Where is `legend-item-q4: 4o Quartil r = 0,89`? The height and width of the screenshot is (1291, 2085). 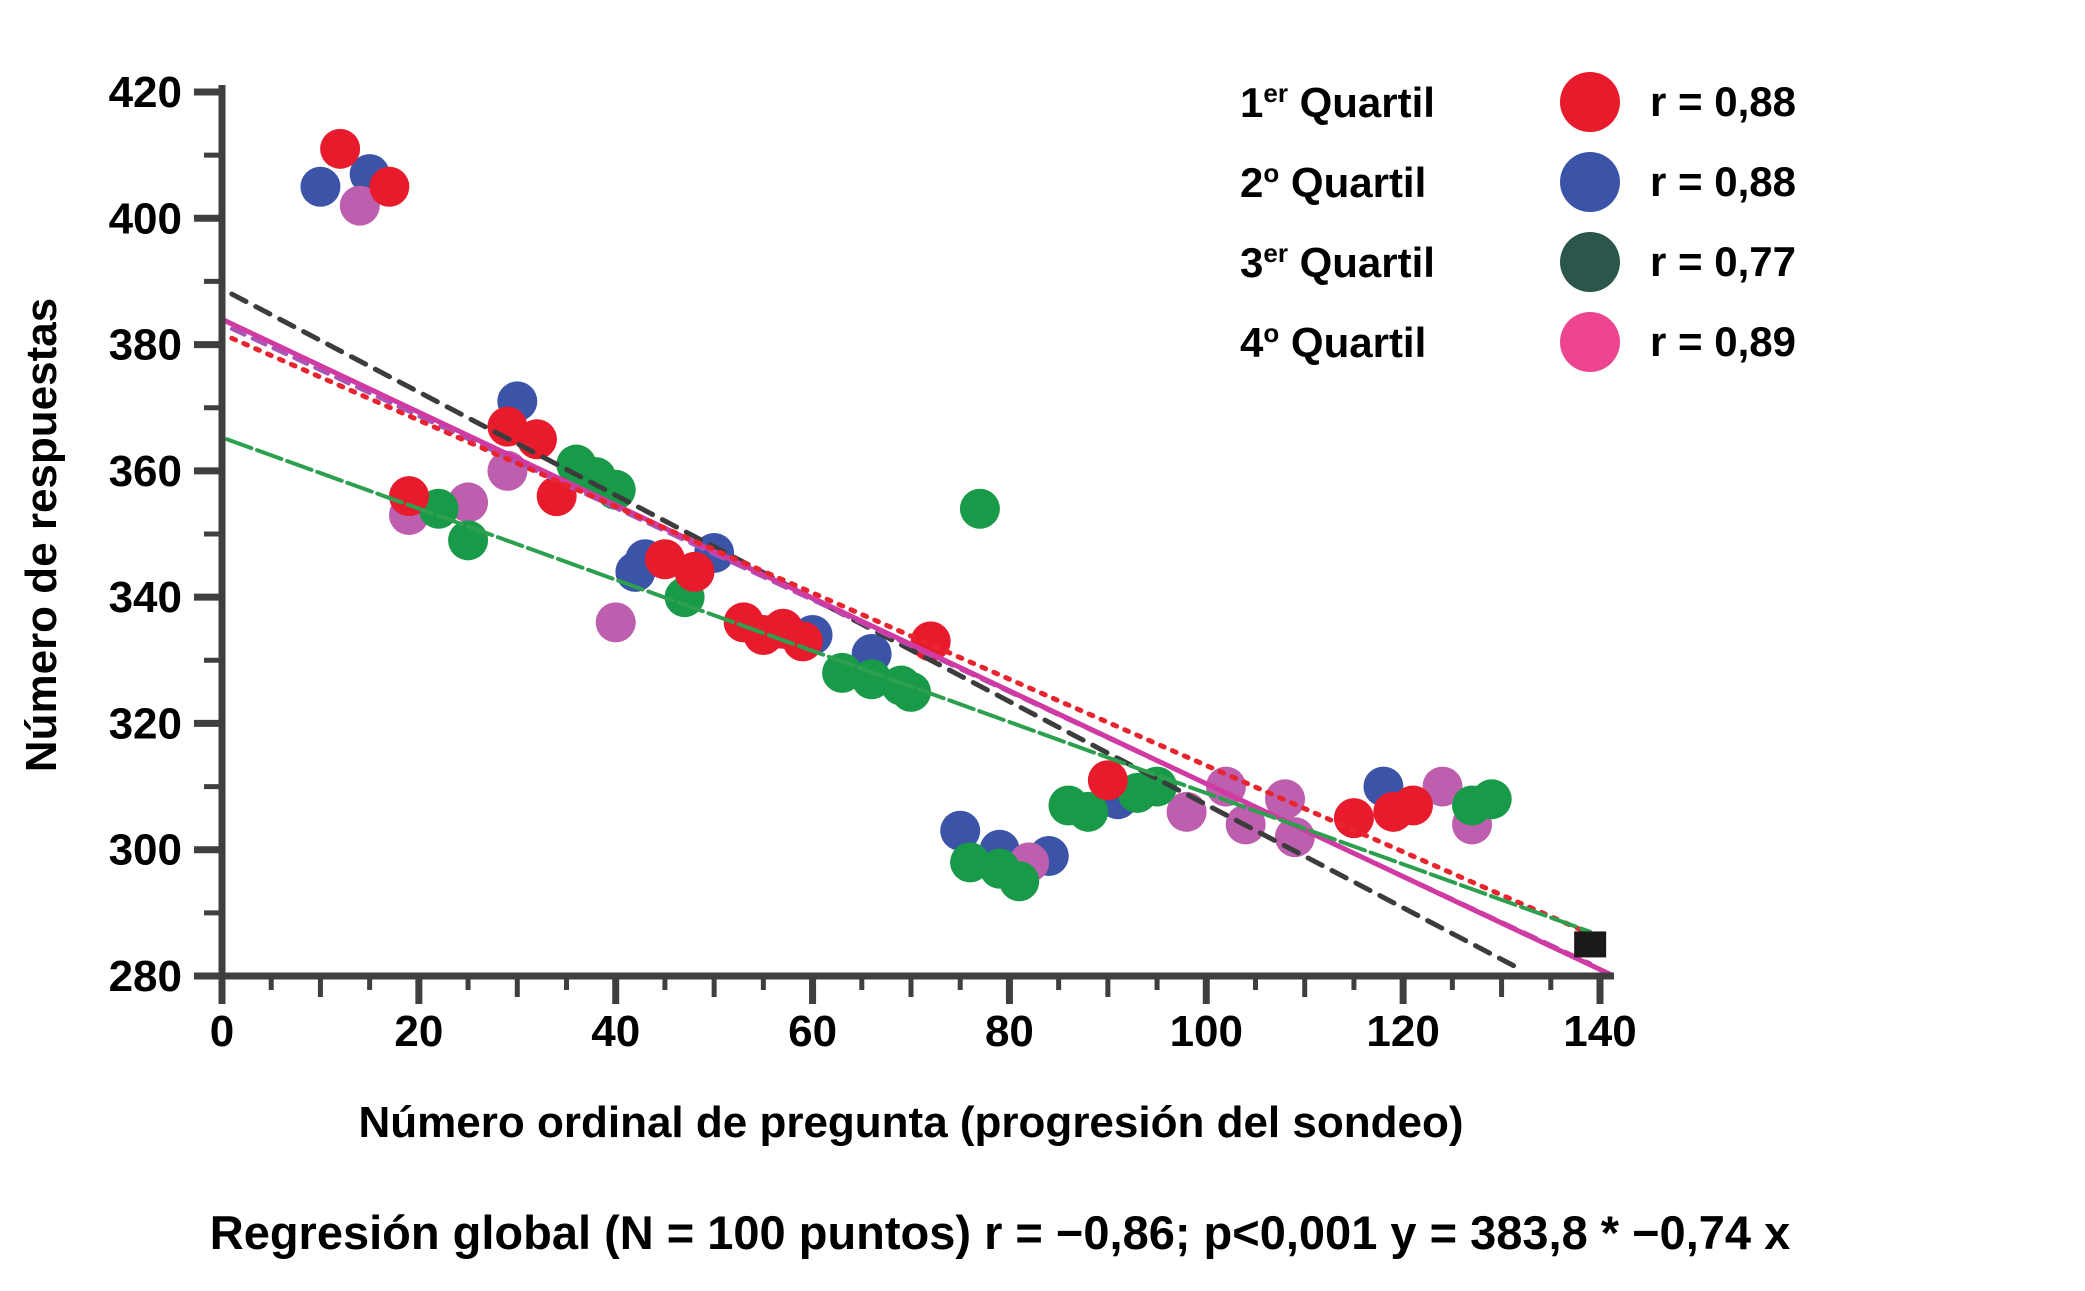 legend-item-q4: 4o Quartil r = 0,89 is located at coordinates (1518, 342).